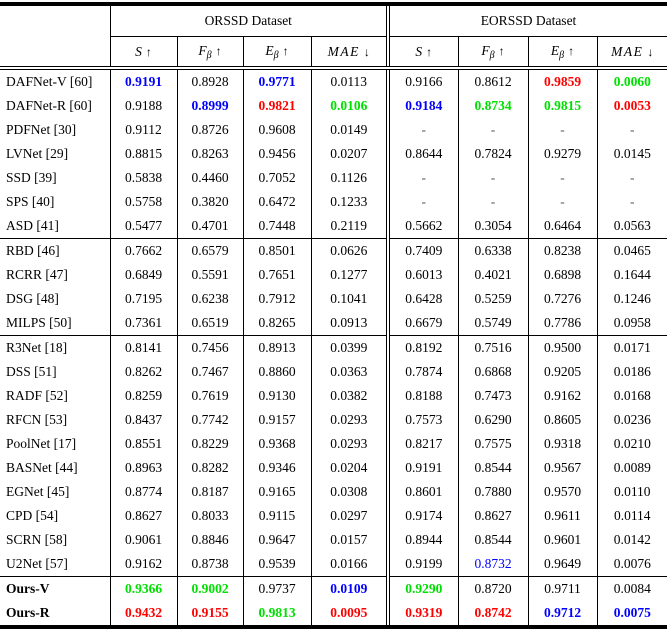 The height and width of the screenshot is (631, 667). I want to click on metric-cell: 0.9130, so click(276, 396).